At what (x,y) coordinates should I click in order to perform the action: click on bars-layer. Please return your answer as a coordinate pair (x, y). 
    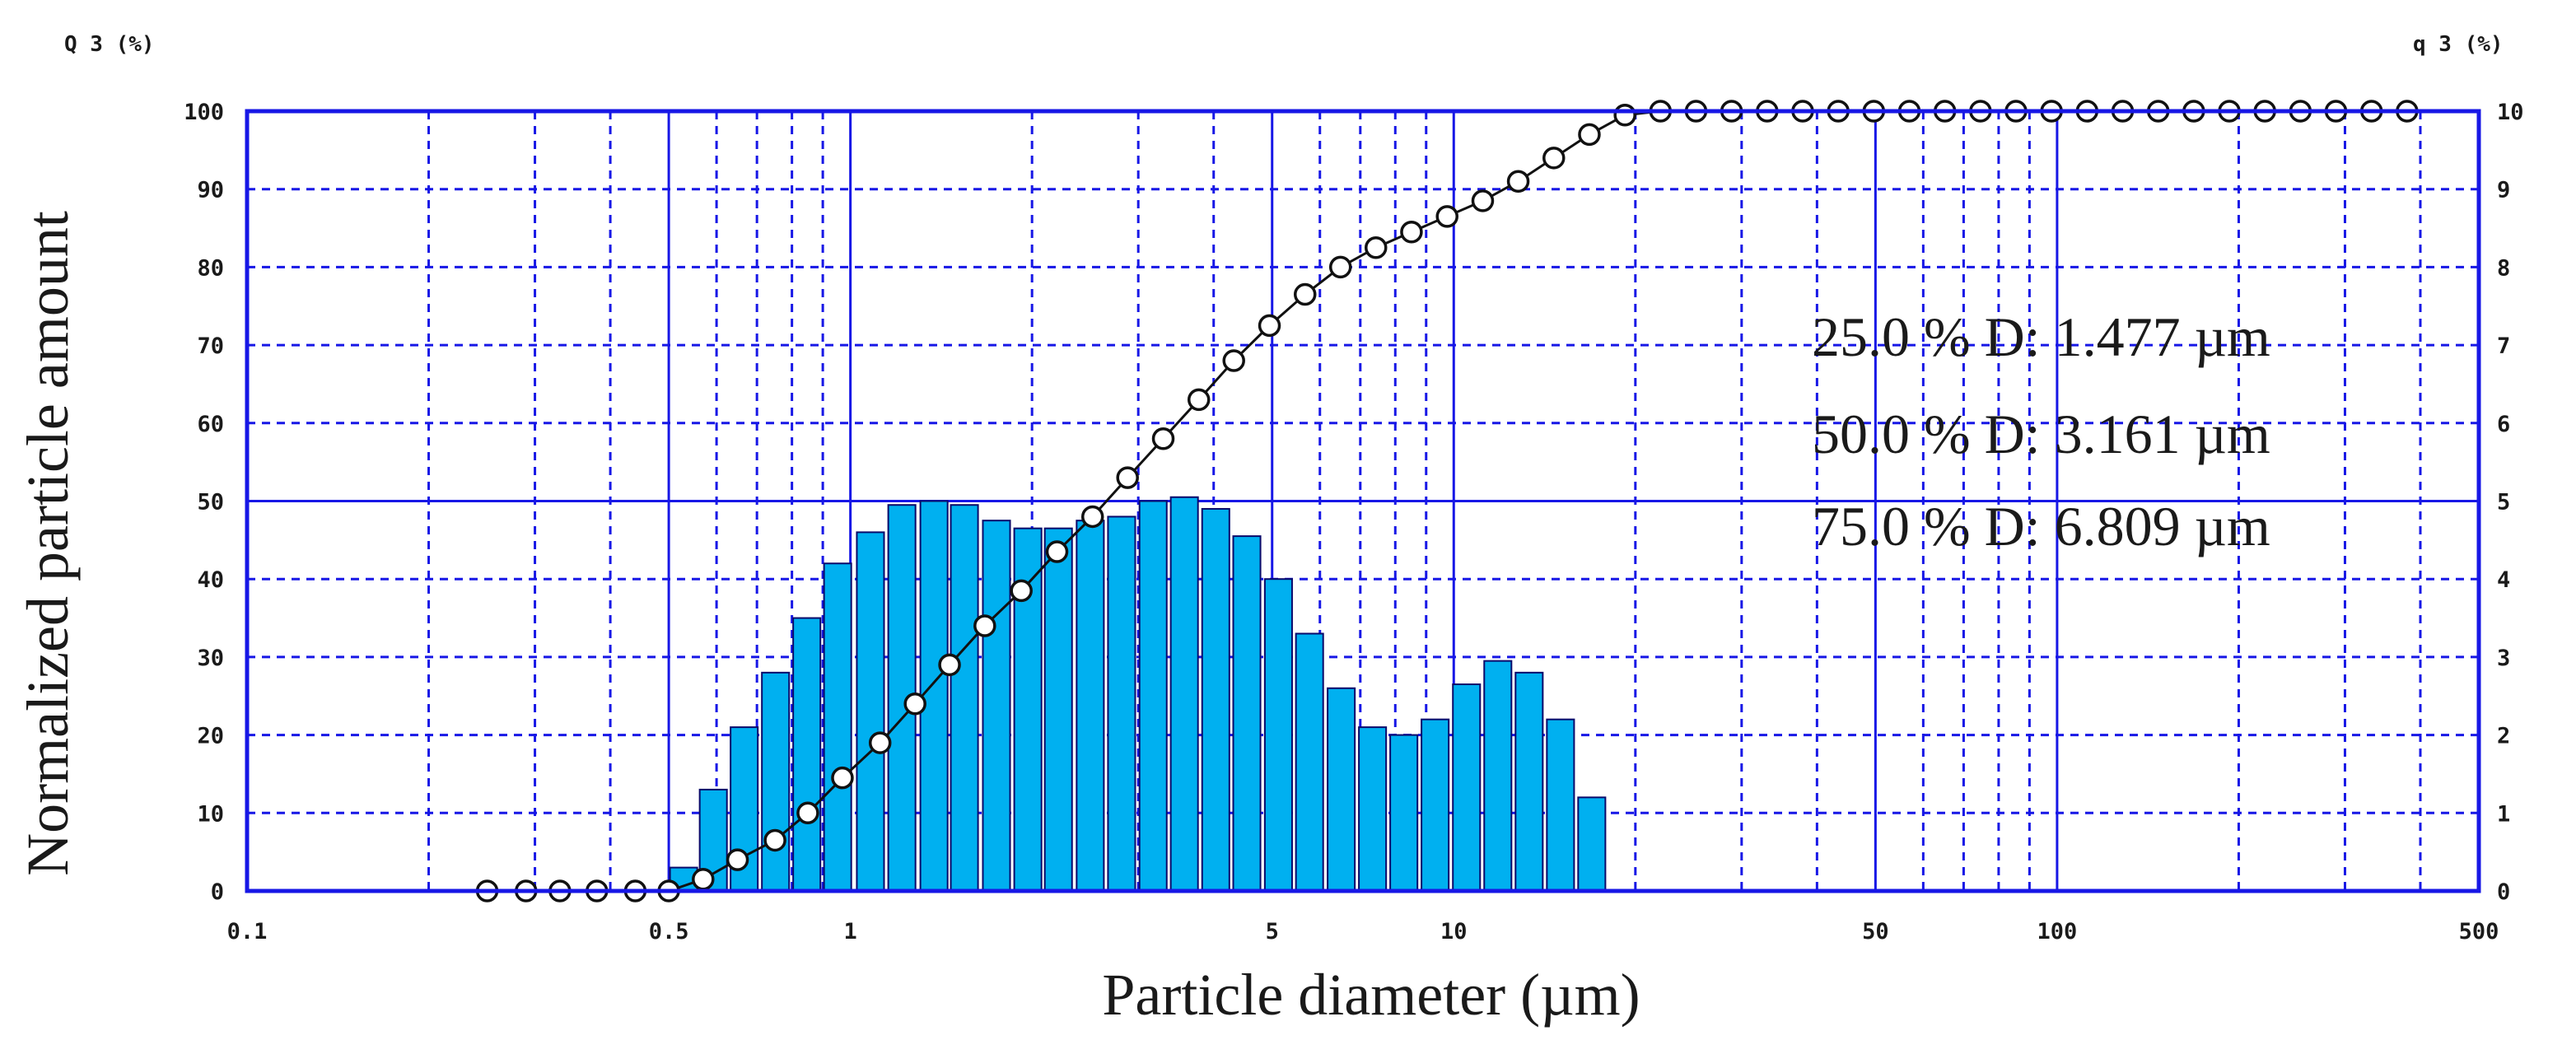
    Looking at the image, I should click on (1138, 694).